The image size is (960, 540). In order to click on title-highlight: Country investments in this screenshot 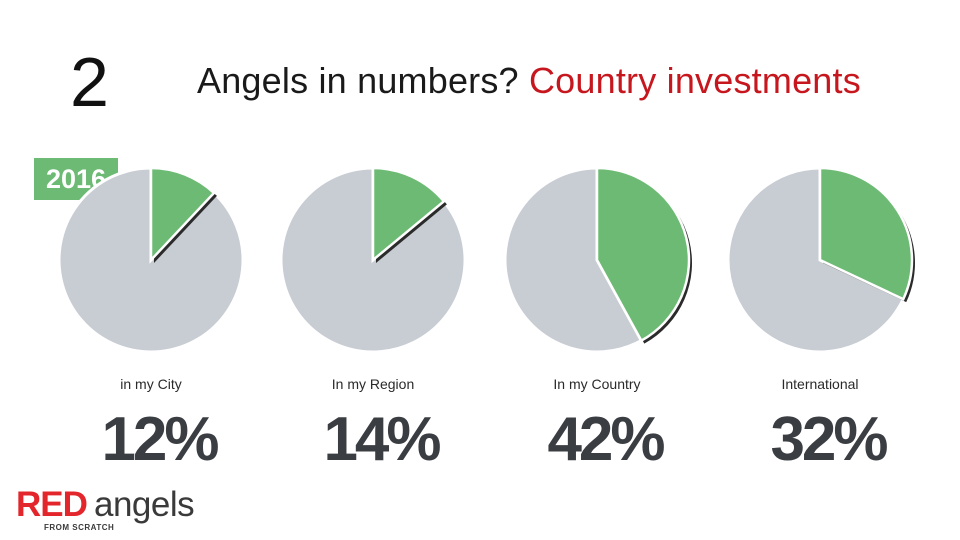, I will do `click(694, 80)`.